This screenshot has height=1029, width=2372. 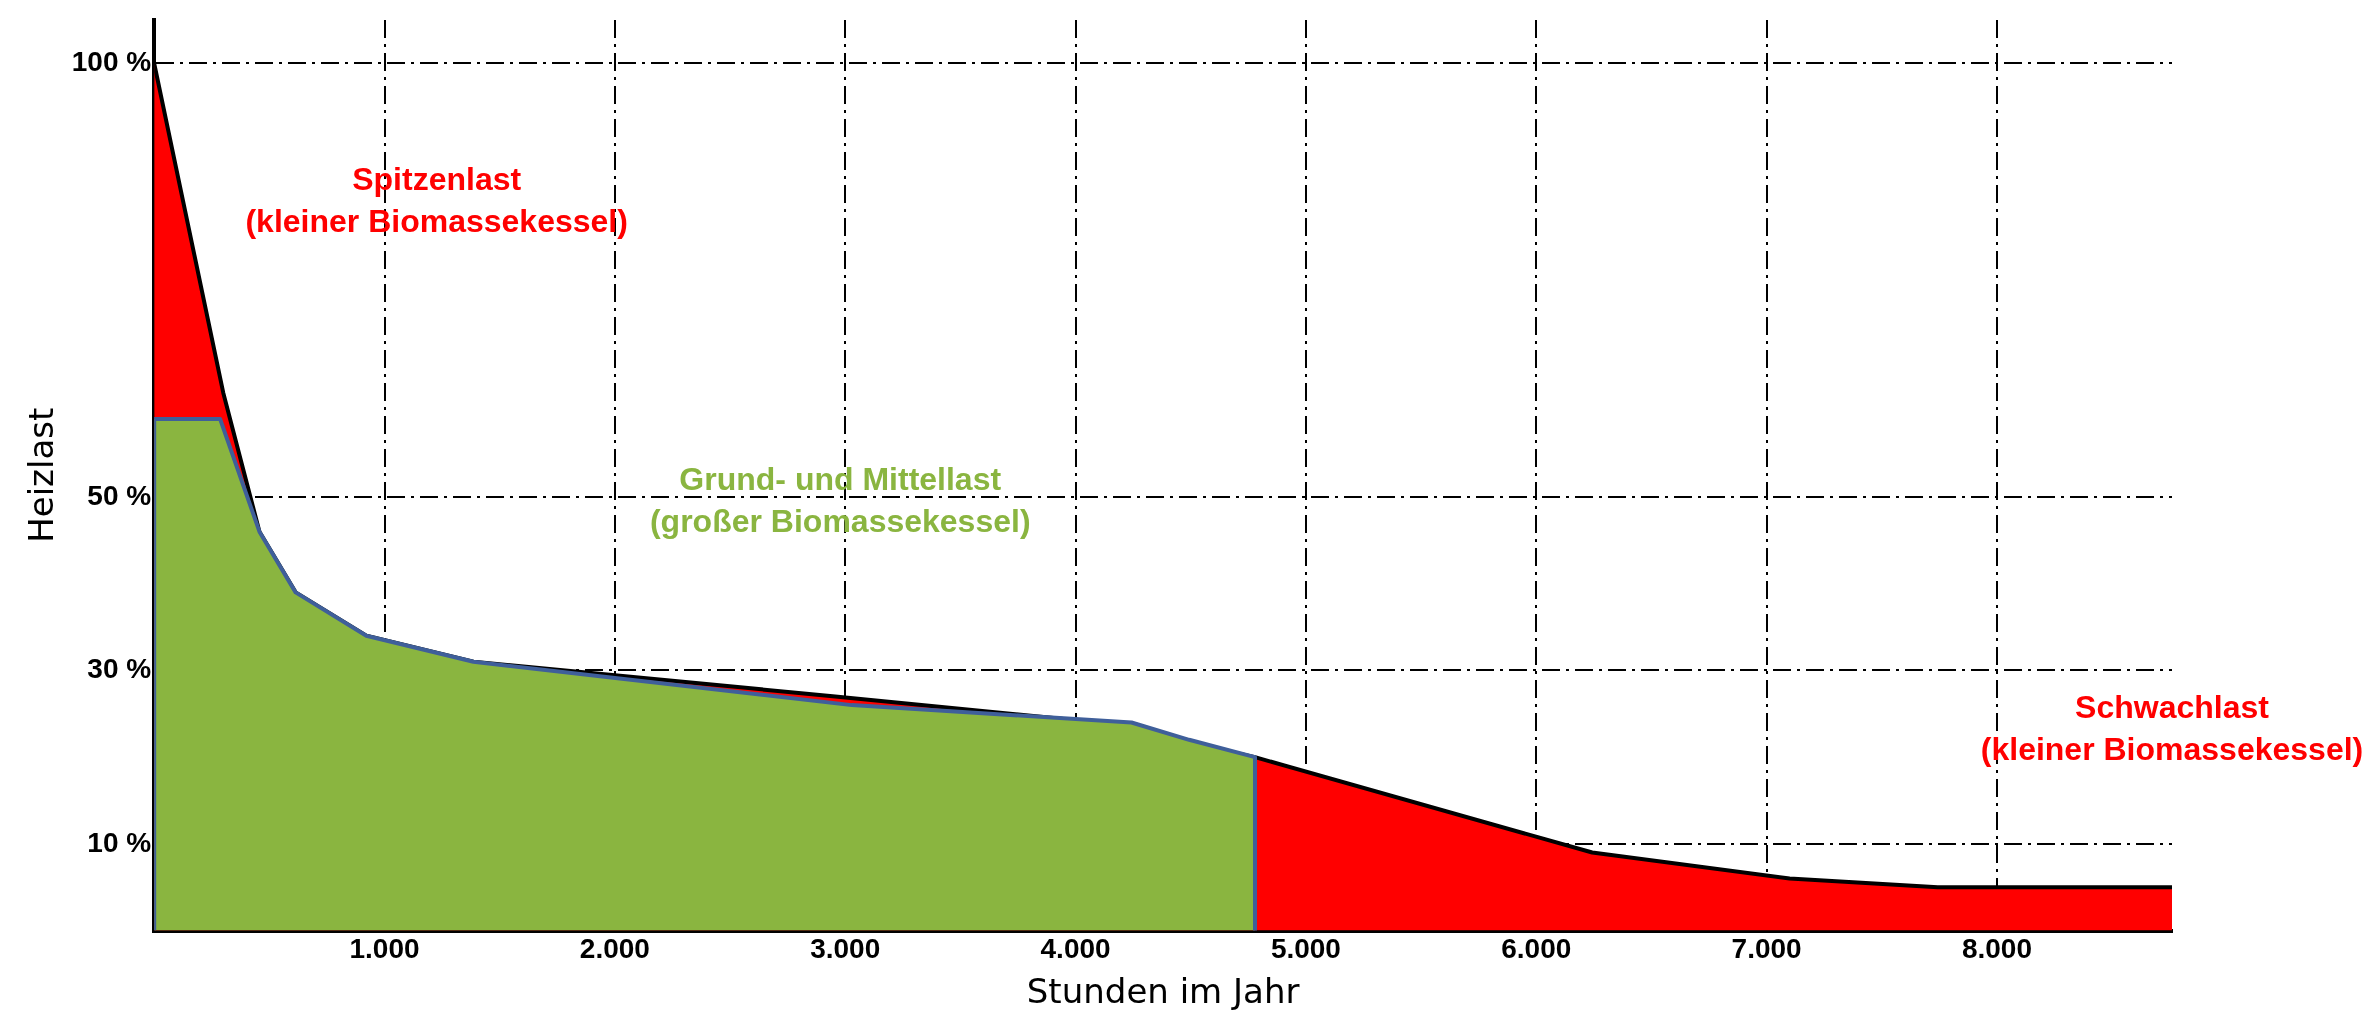 What do you see at coordinates (41, 475) in the screenshot?
I see `y-axis-title: Heizlast` at bounding box center [41, 475].